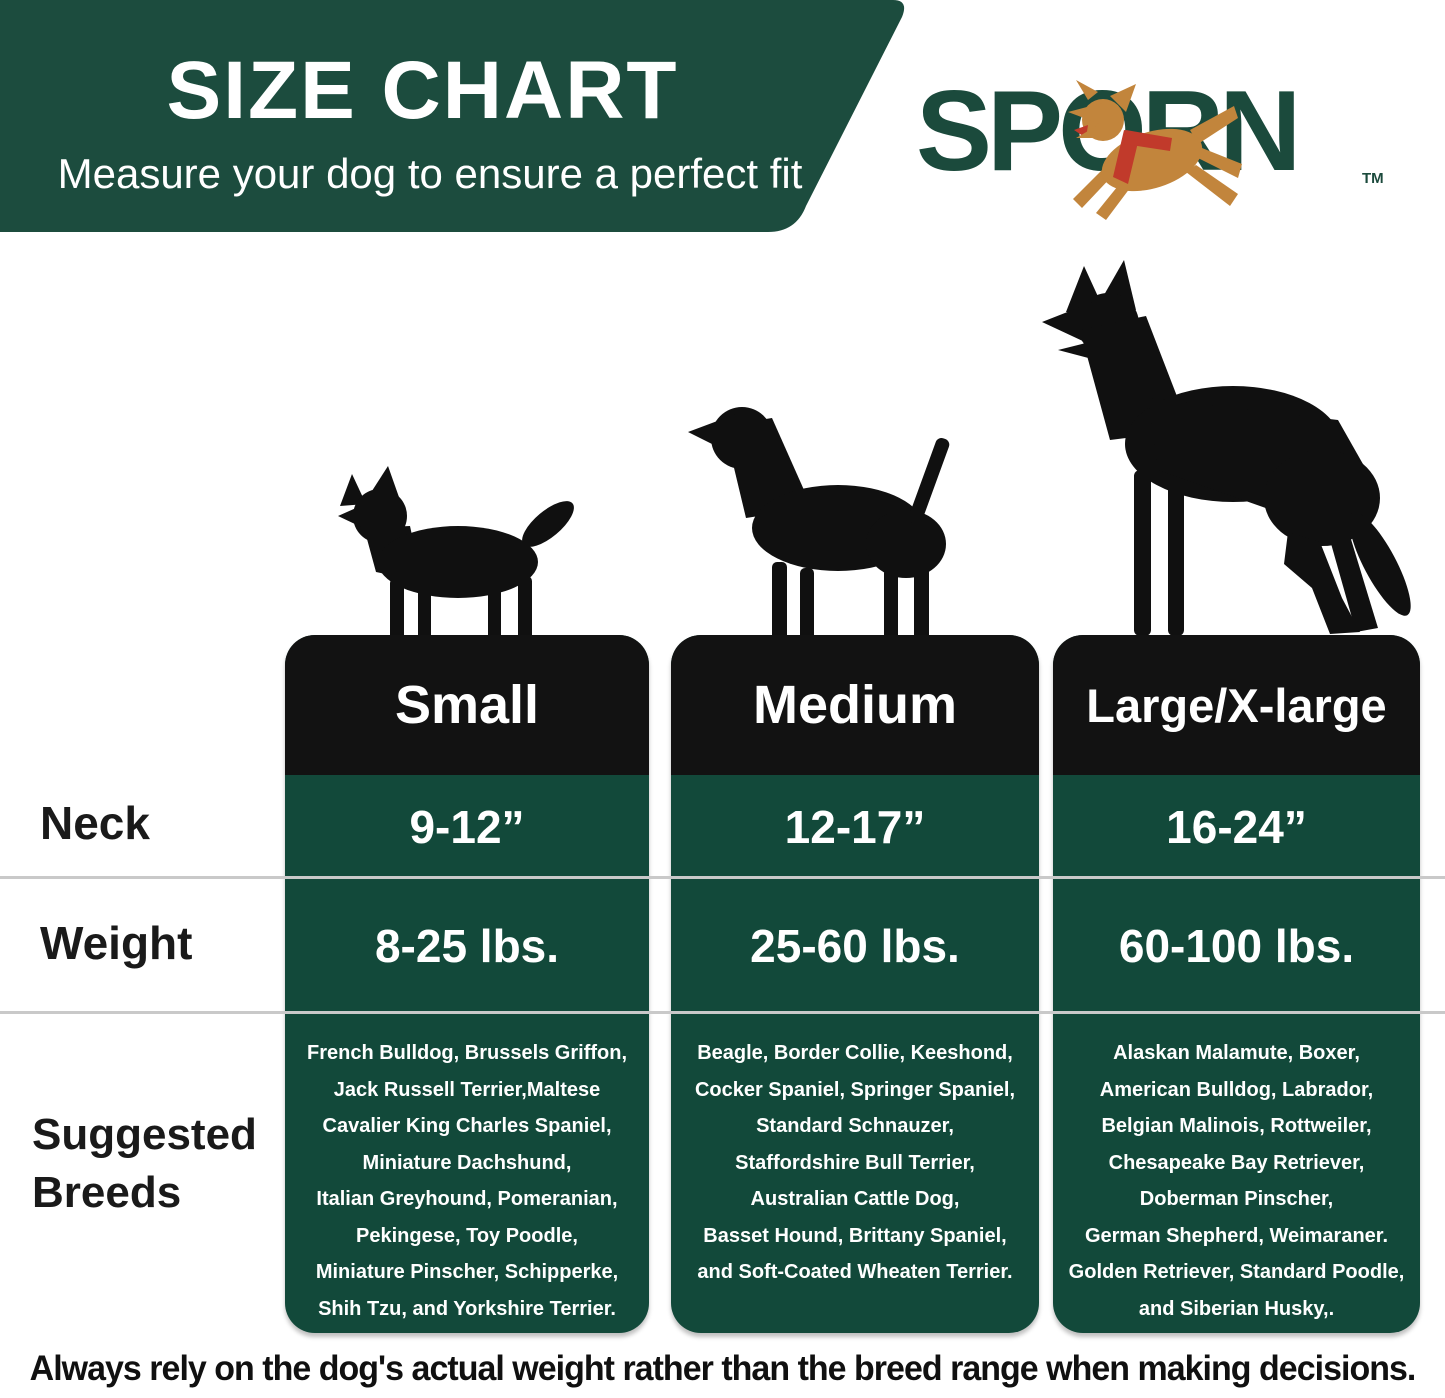 The height and width of the screenshot is (1398, 1445). I want to click on page-subtitle: Measure your dog to ensure a perfect fit, so click(430, 173).